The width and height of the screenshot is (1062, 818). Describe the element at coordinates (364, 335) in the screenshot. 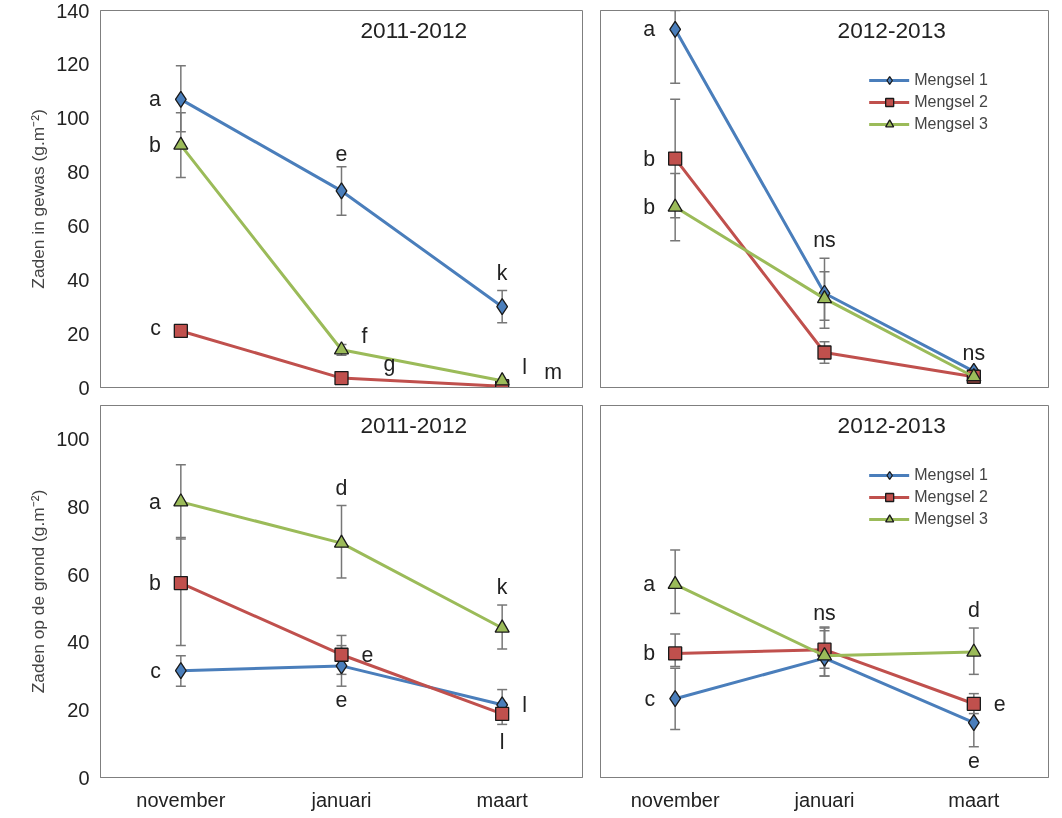

I see `annotation: f` at that location.